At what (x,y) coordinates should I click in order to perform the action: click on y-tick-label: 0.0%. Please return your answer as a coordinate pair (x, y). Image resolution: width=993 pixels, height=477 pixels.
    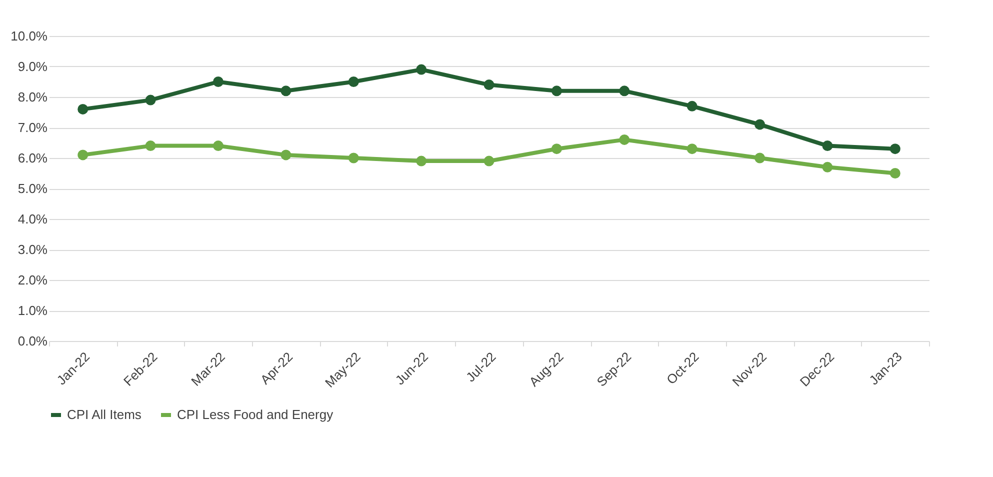
    Looking at the image, I should click on (33, 341).